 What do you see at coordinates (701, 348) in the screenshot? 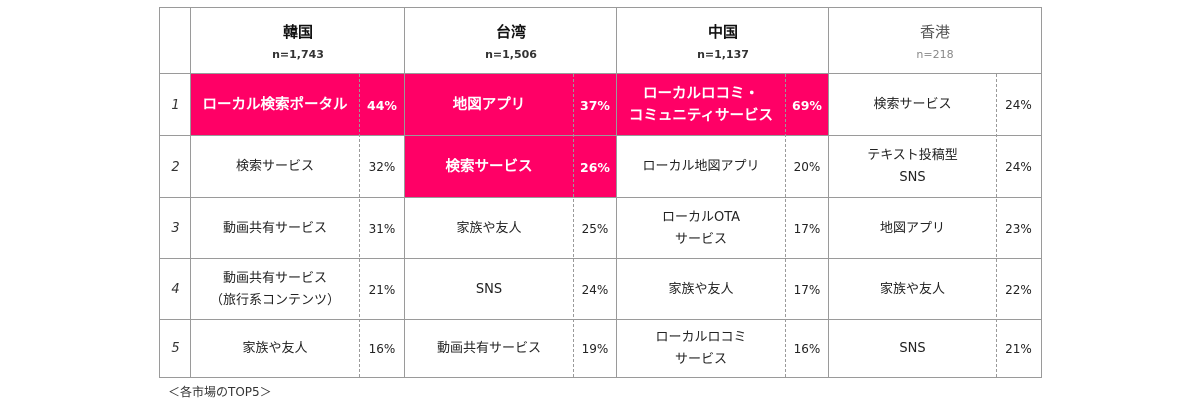
I see `service-name-cell: ローカルロコミ サービス` at bounding box center [701, 348].